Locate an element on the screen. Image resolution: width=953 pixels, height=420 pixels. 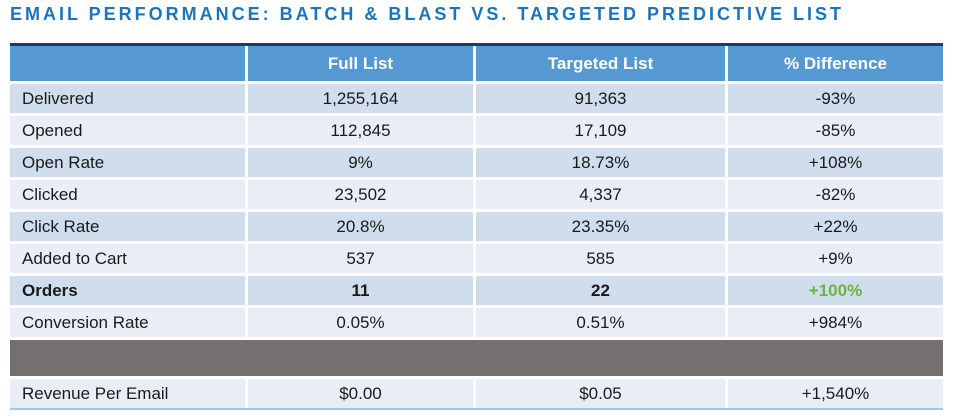
cell-targeted-list: 91,363 is located at coordinates (600, 98).